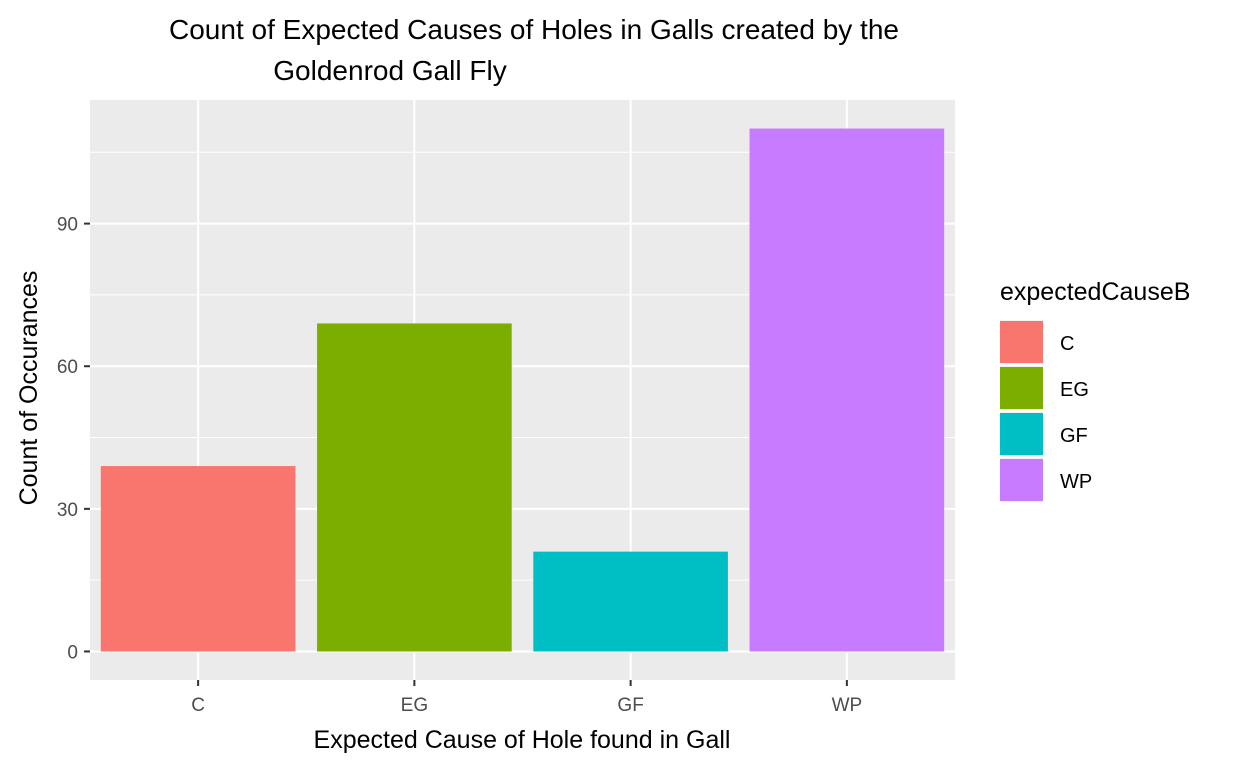 This screenshot has height=768, width=1248. Describe the element at coordinates (67, 510) in the screenshot. I see `y-tick-label: 30` at that location.